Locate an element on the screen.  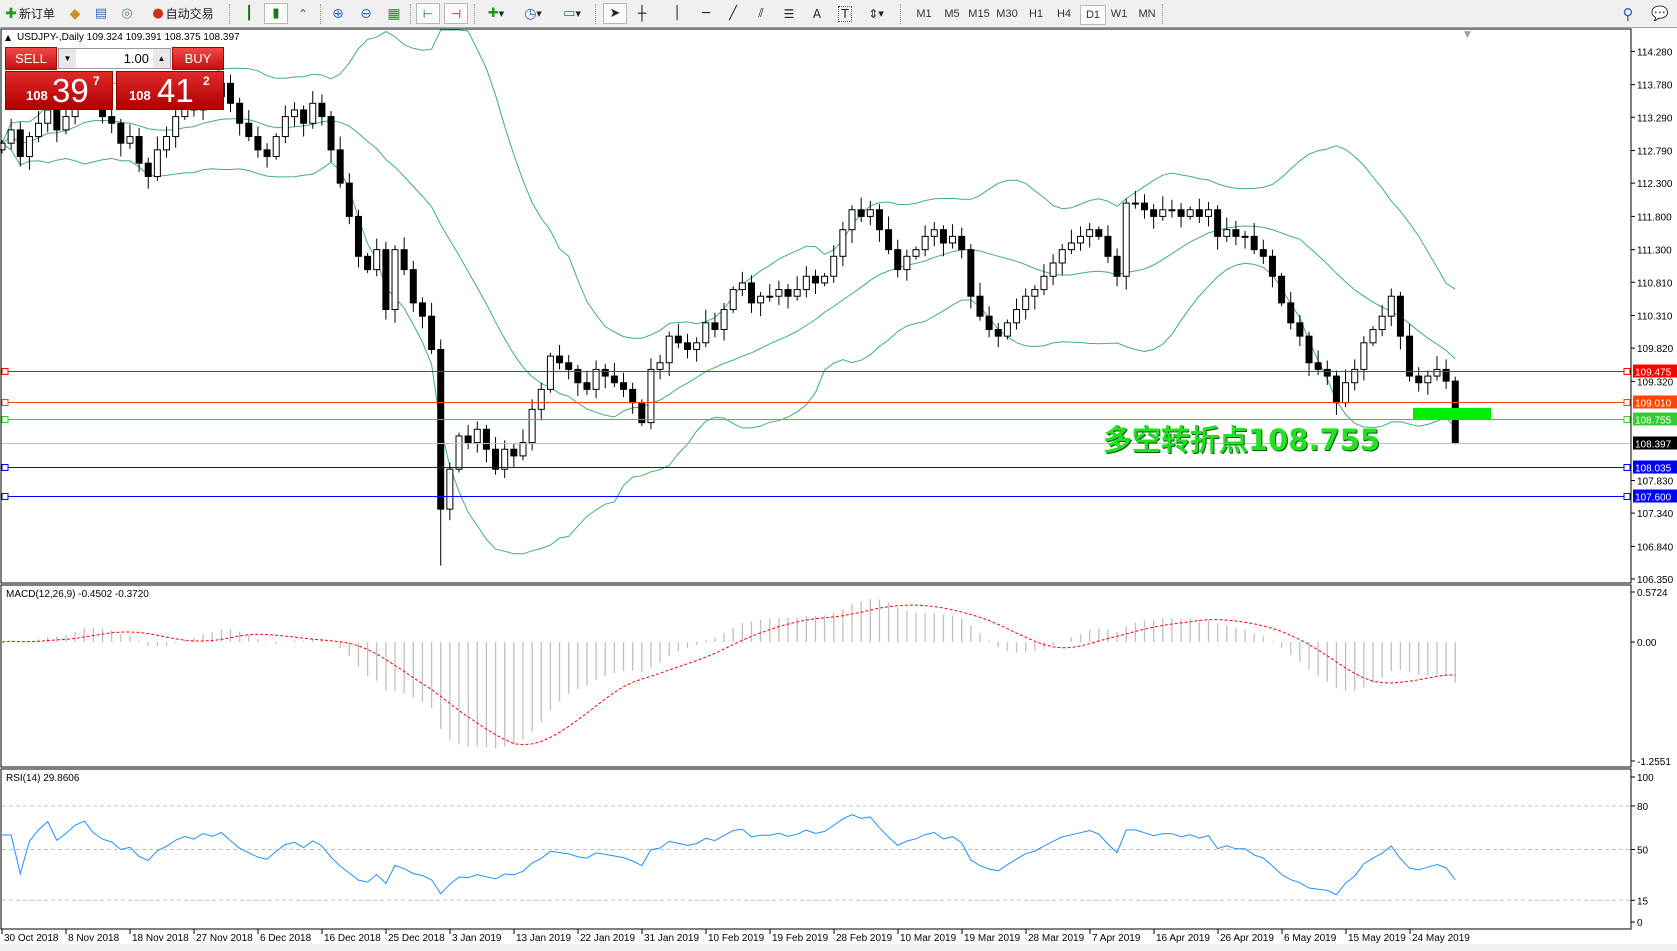
date-label: 24 May 2019 is located at coordinates (1441, 938).